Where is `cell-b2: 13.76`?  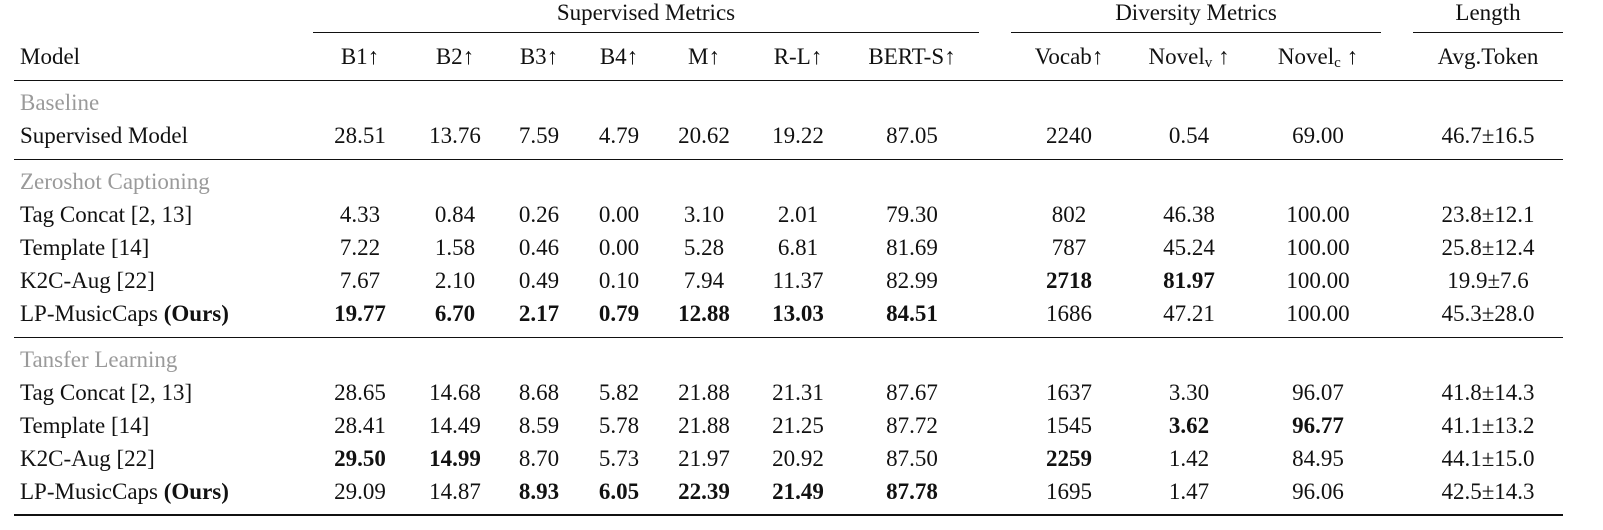
cell-b2: 13.76 is located at coordinates (455, 135).